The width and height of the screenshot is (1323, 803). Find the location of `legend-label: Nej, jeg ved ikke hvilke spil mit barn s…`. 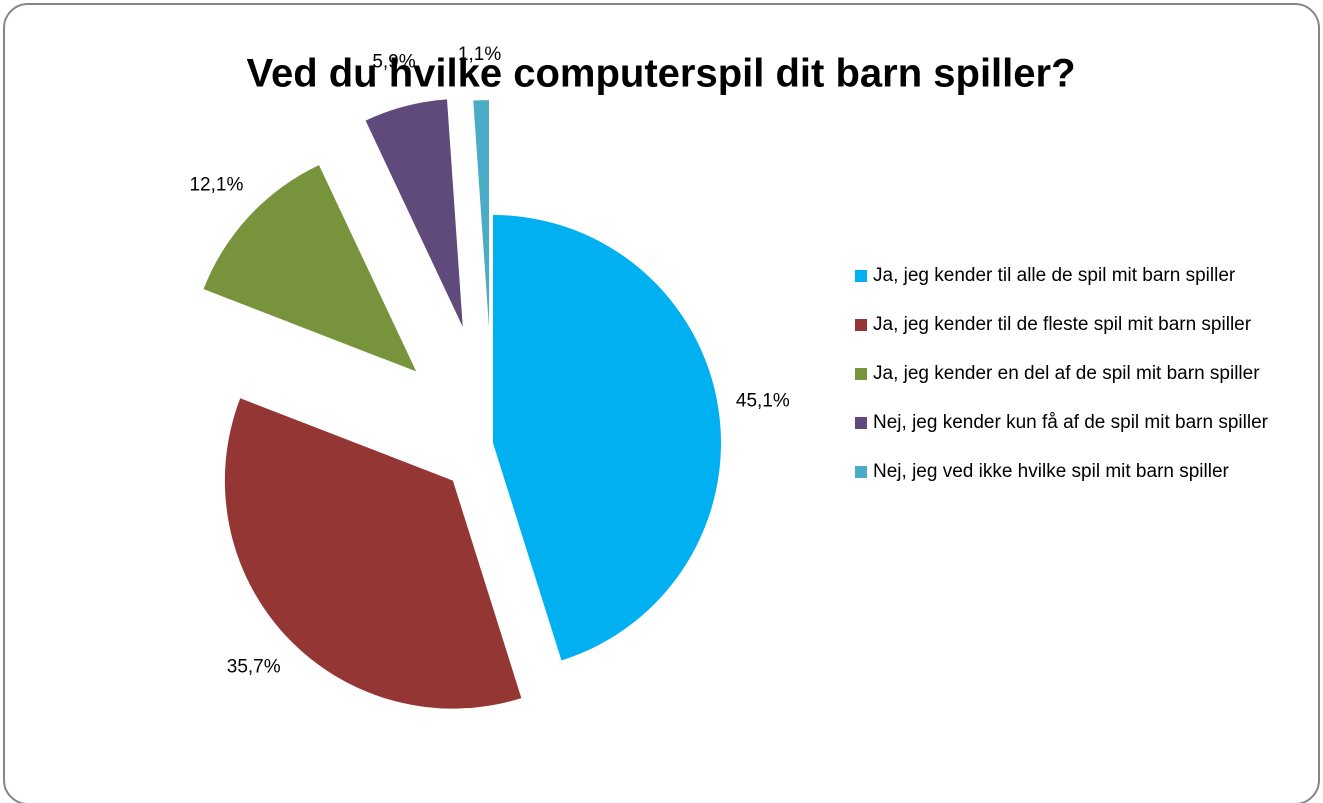

legend-label: Nej, jeg ved ikke hvilke spil mit barn s… is located at coordinates (1051, 471).